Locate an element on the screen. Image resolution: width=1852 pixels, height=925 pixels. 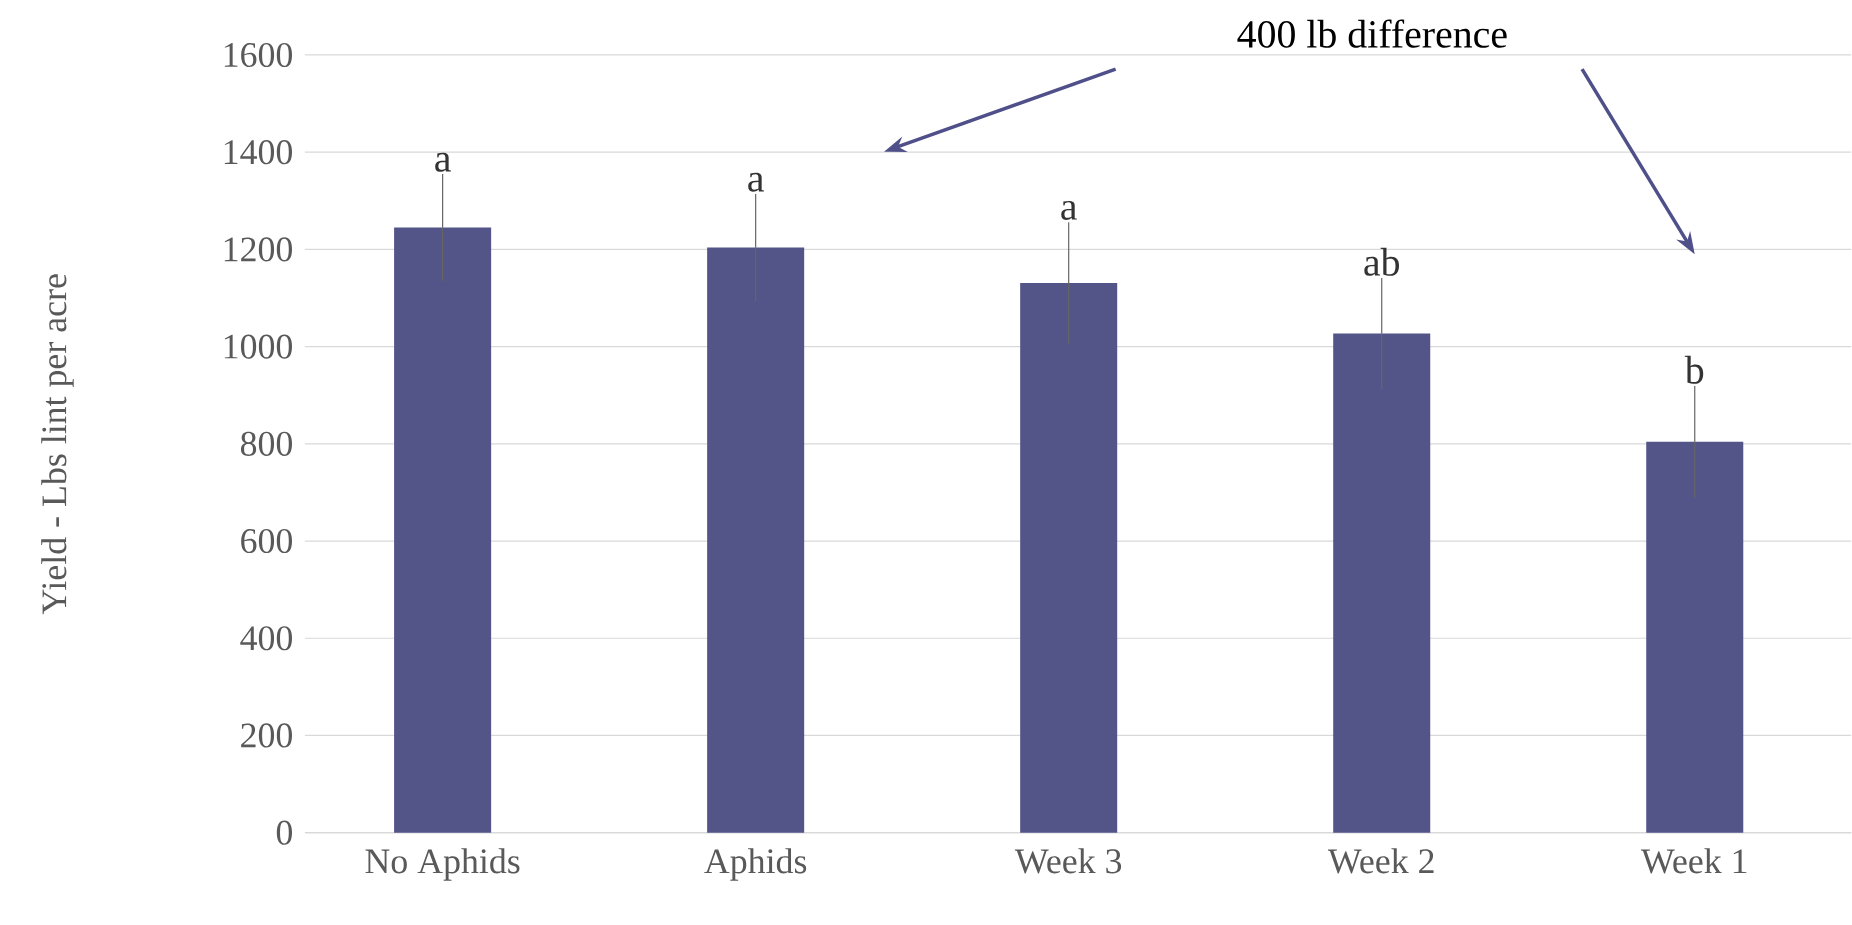
y-tick-label: 800 is located at coordinates (266, 444).